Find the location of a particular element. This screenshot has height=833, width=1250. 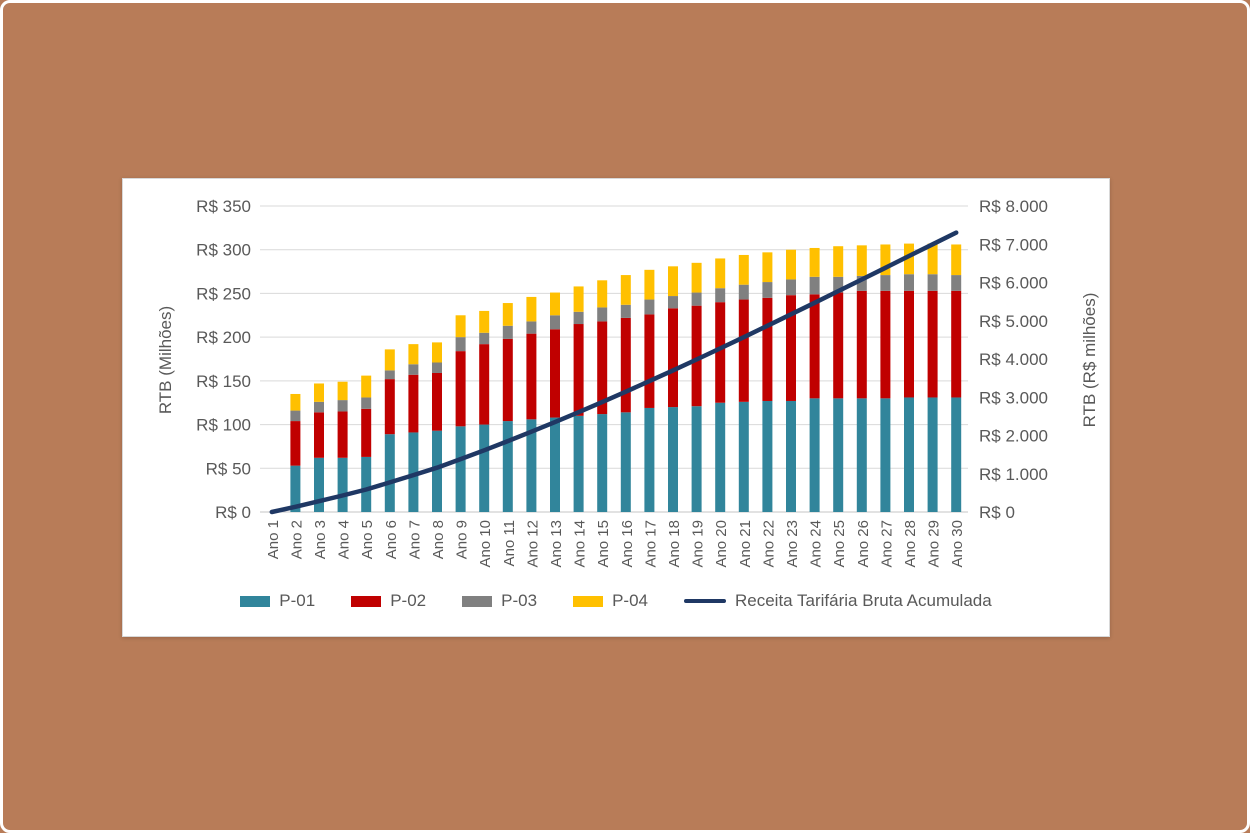

right-axis-tick-label: R$ 5.000 is located at coordinates (1013, 321).